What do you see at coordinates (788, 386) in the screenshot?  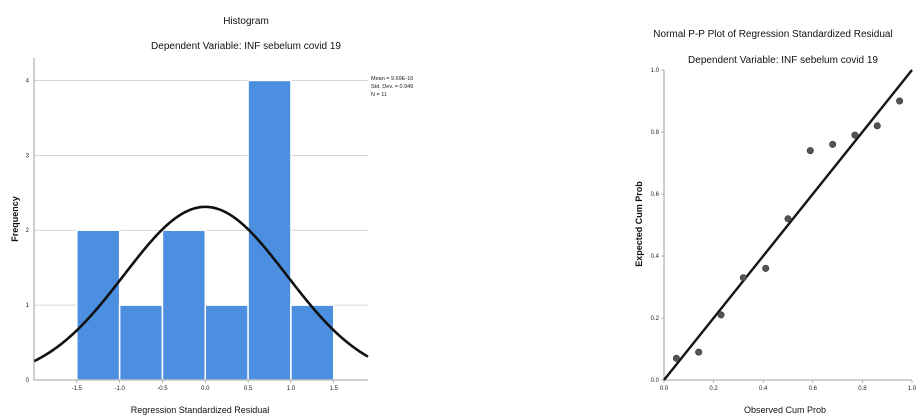 I see `pp-x-ticks: 0.0 0.2 0.4 0.6 0.8 1.0` at bounding box center [788, 386].